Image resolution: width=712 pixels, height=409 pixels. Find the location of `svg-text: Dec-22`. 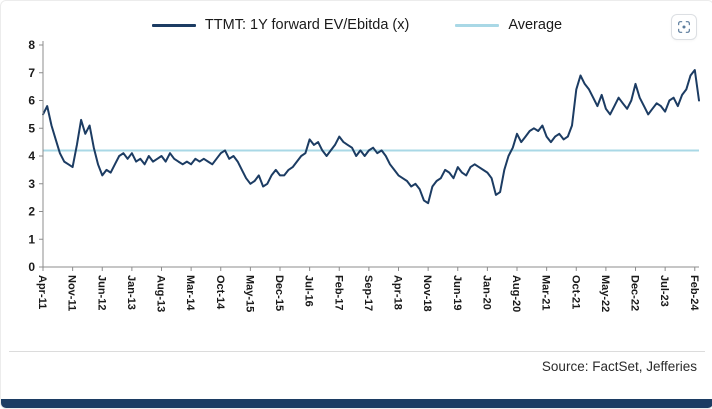

svg-text: Dec-22 is located at coordinates (635, 293).